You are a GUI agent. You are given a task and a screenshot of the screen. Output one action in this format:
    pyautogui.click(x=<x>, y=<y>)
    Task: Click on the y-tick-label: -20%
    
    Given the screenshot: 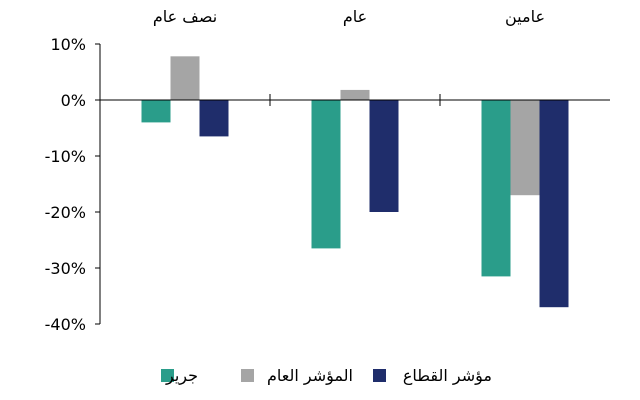 What is the action you would take?
    pyautogui.click(x=65, y=212)
    